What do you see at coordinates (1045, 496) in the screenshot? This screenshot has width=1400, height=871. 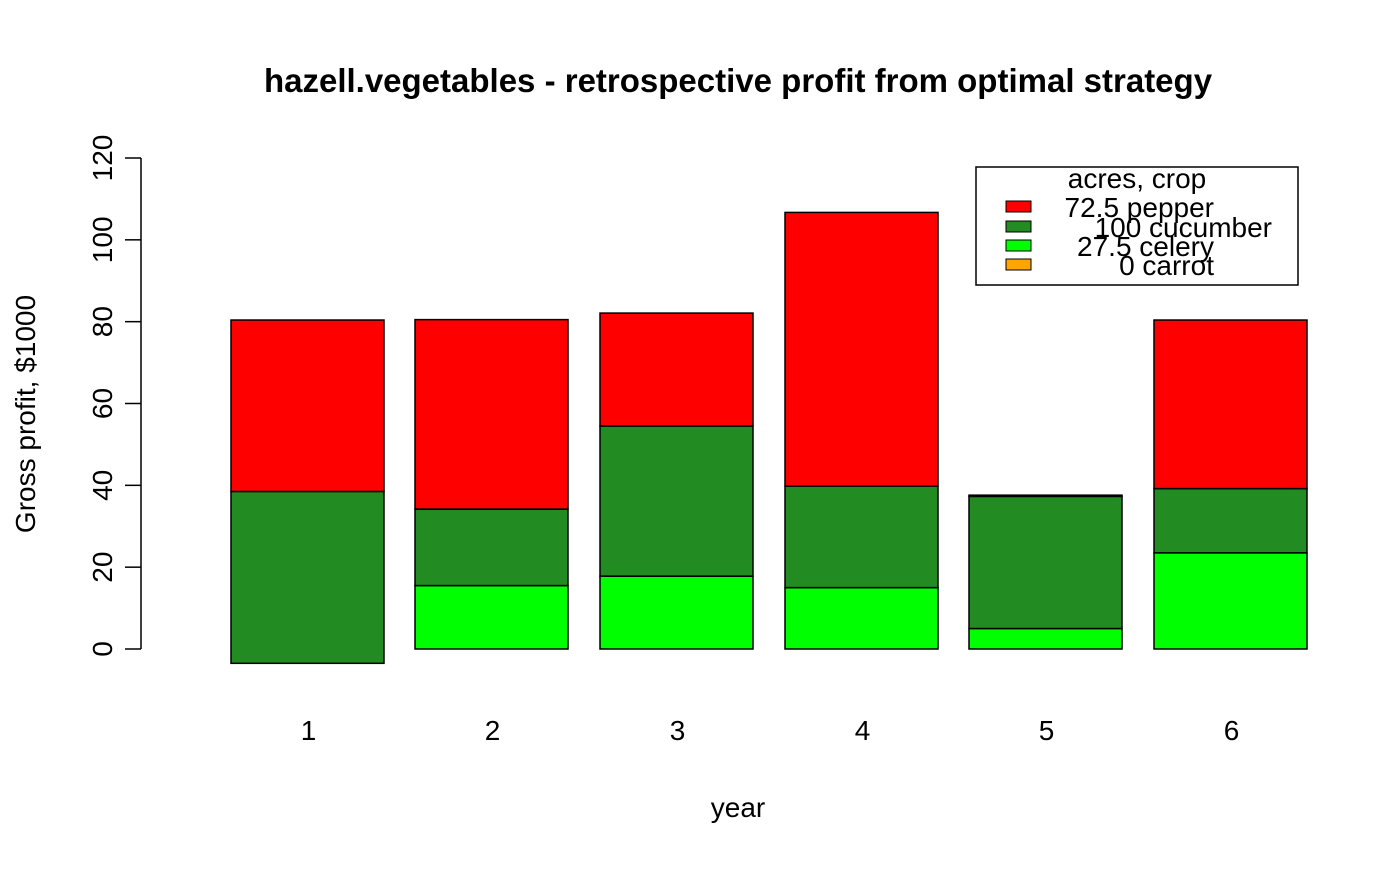 I see `bar-year-5-pepper` at bounding box center [1045, 496].